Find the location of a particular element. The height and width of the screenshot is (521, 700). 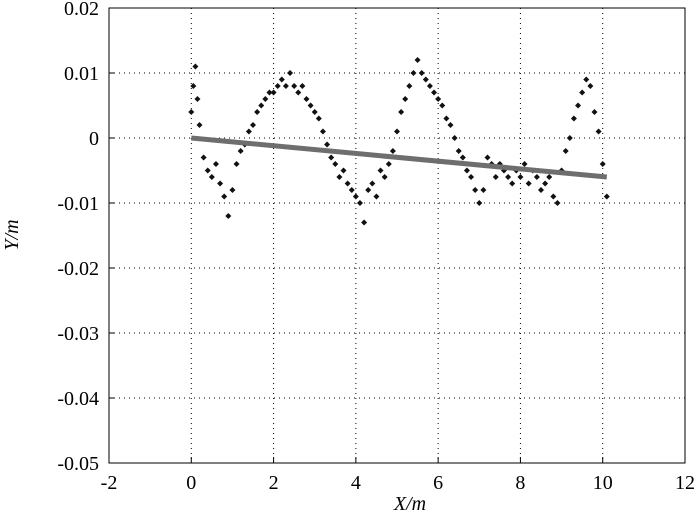

y-tick-label: 0 is located at coordinates (94, 139).